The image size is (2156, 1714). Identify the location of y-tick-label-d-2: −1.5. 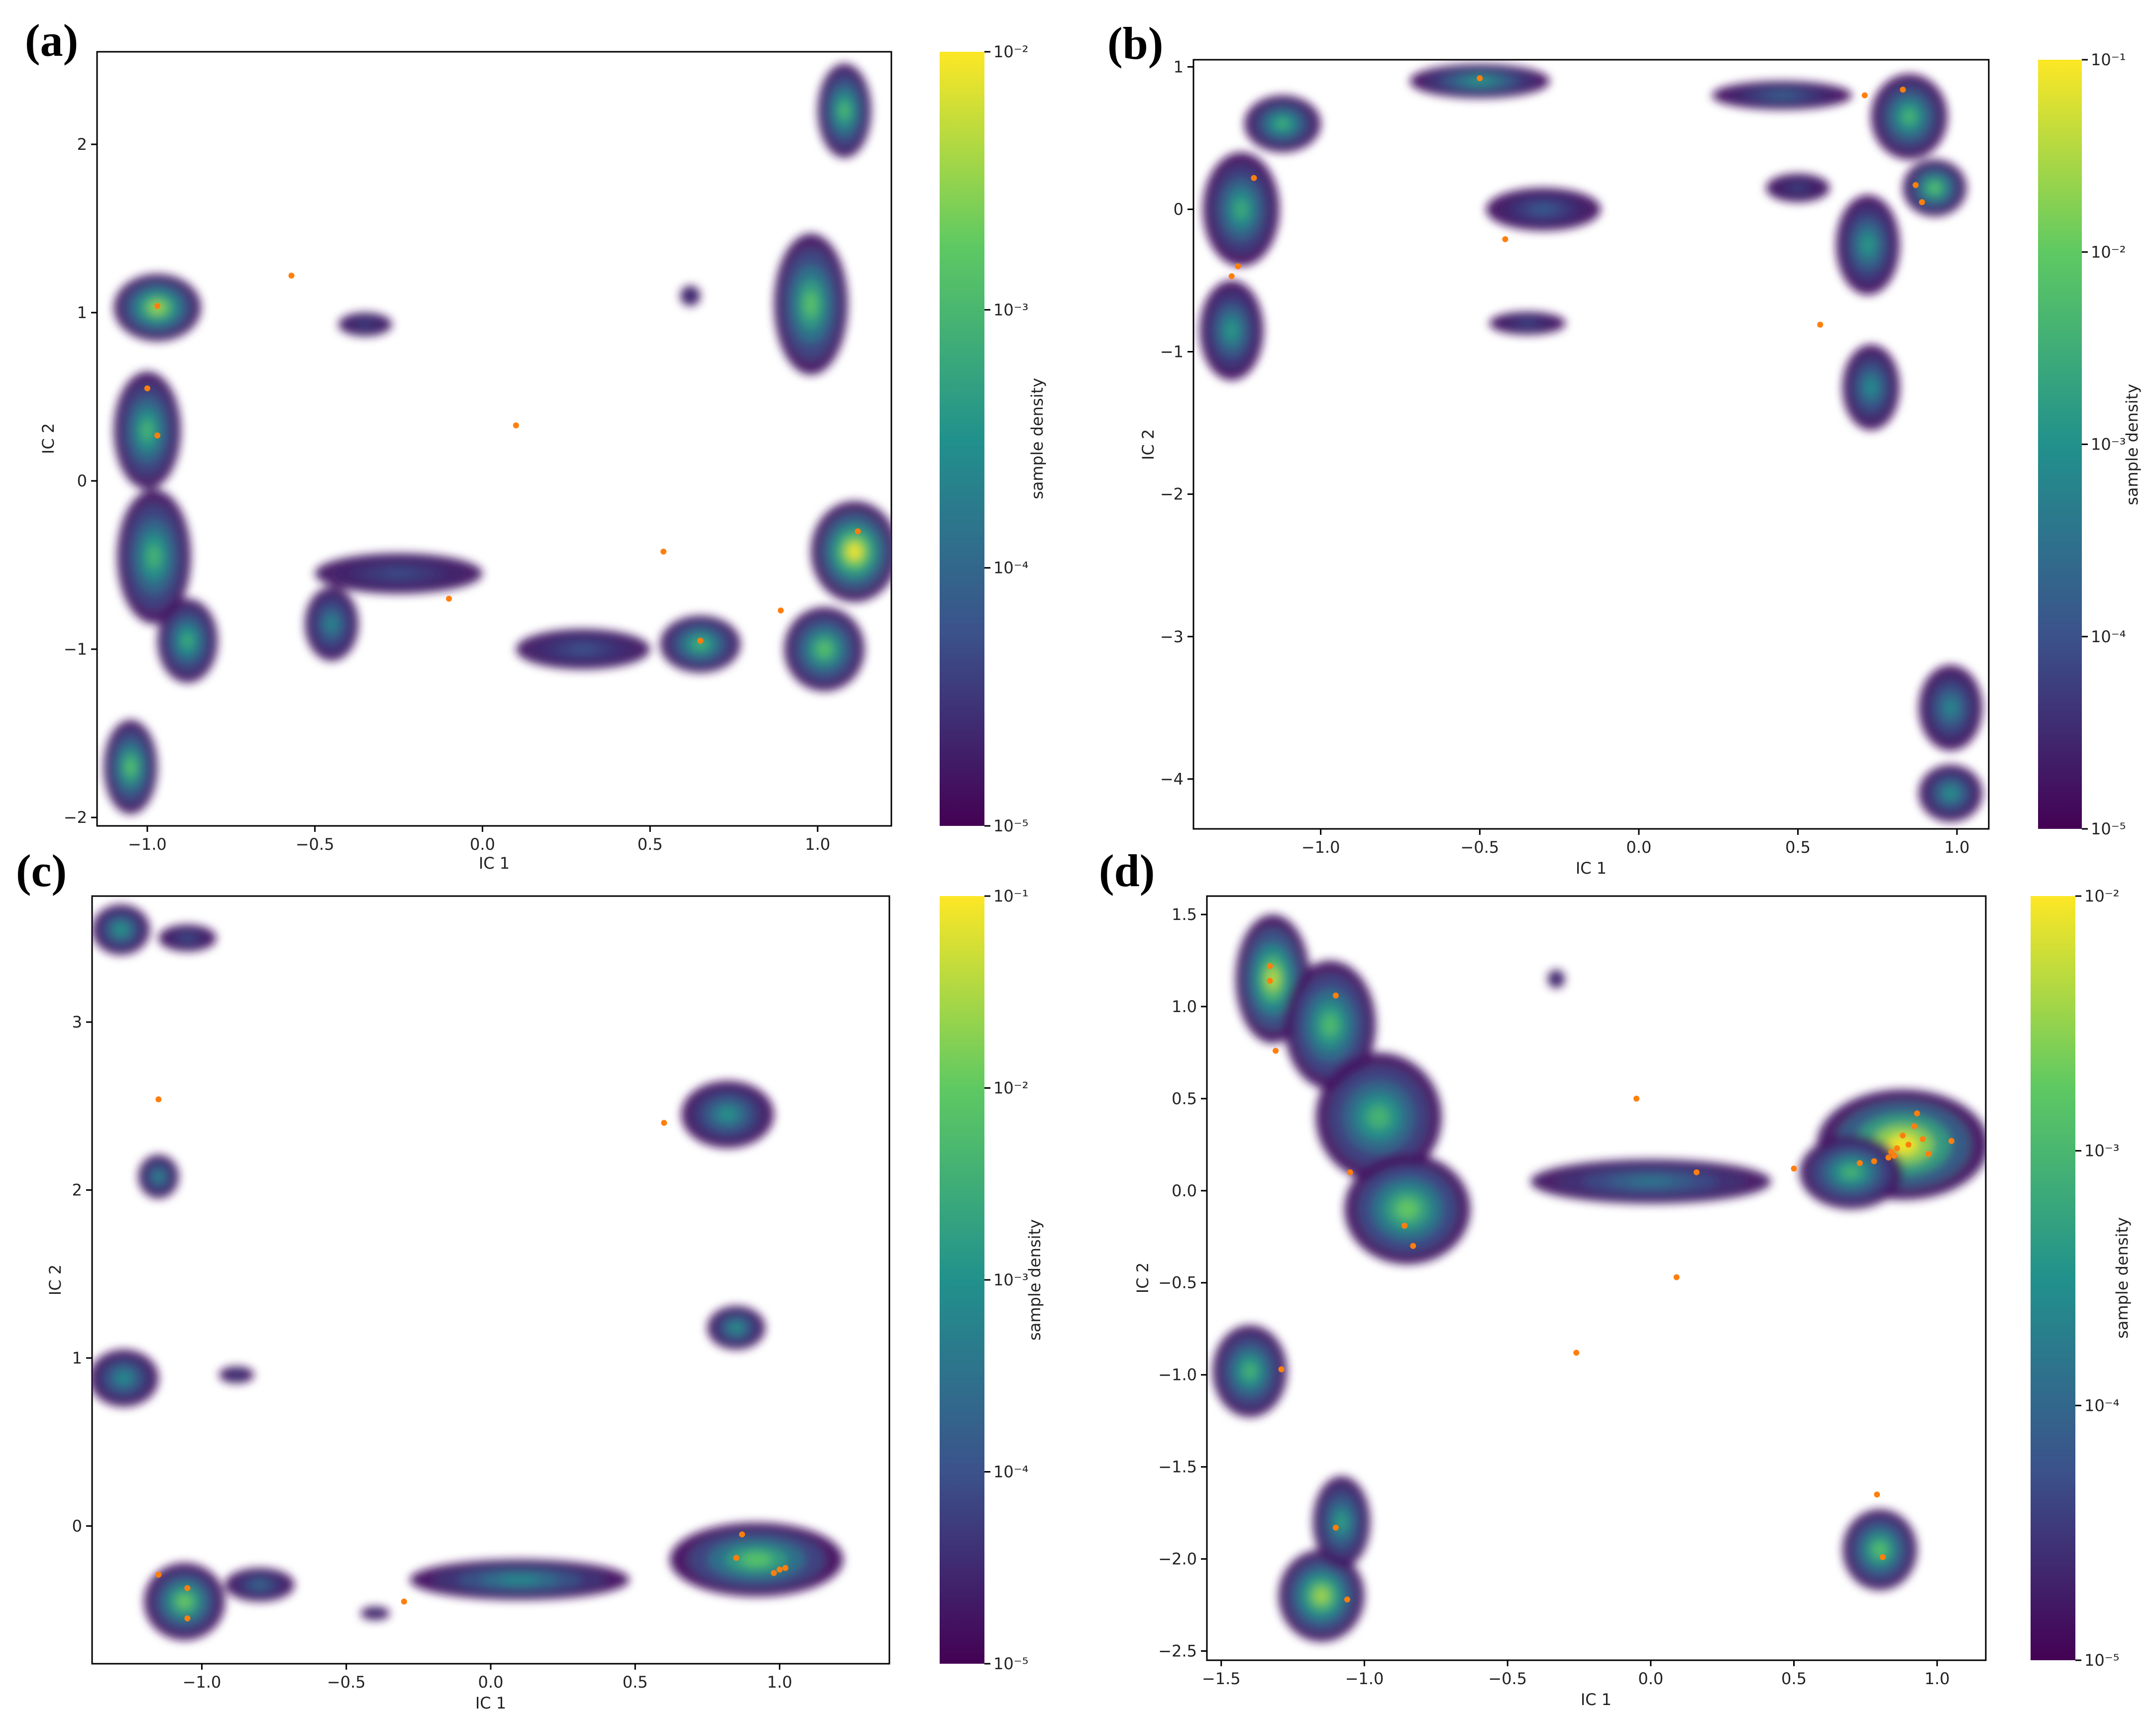
(1177, 1467).